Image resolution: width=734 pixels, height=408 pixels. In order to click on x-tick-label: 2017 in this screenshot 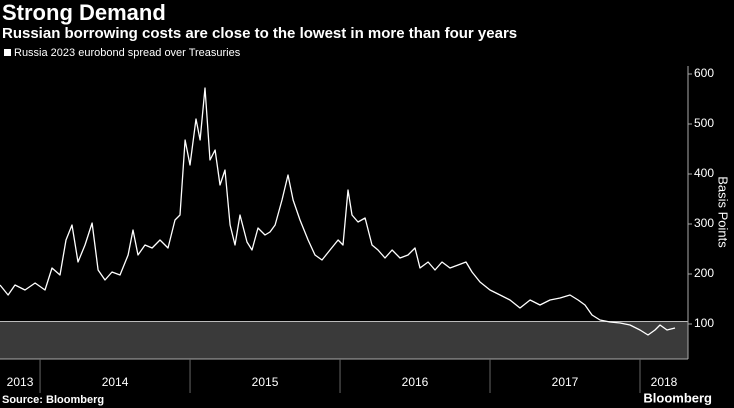, I will do `click(565, 382)`.